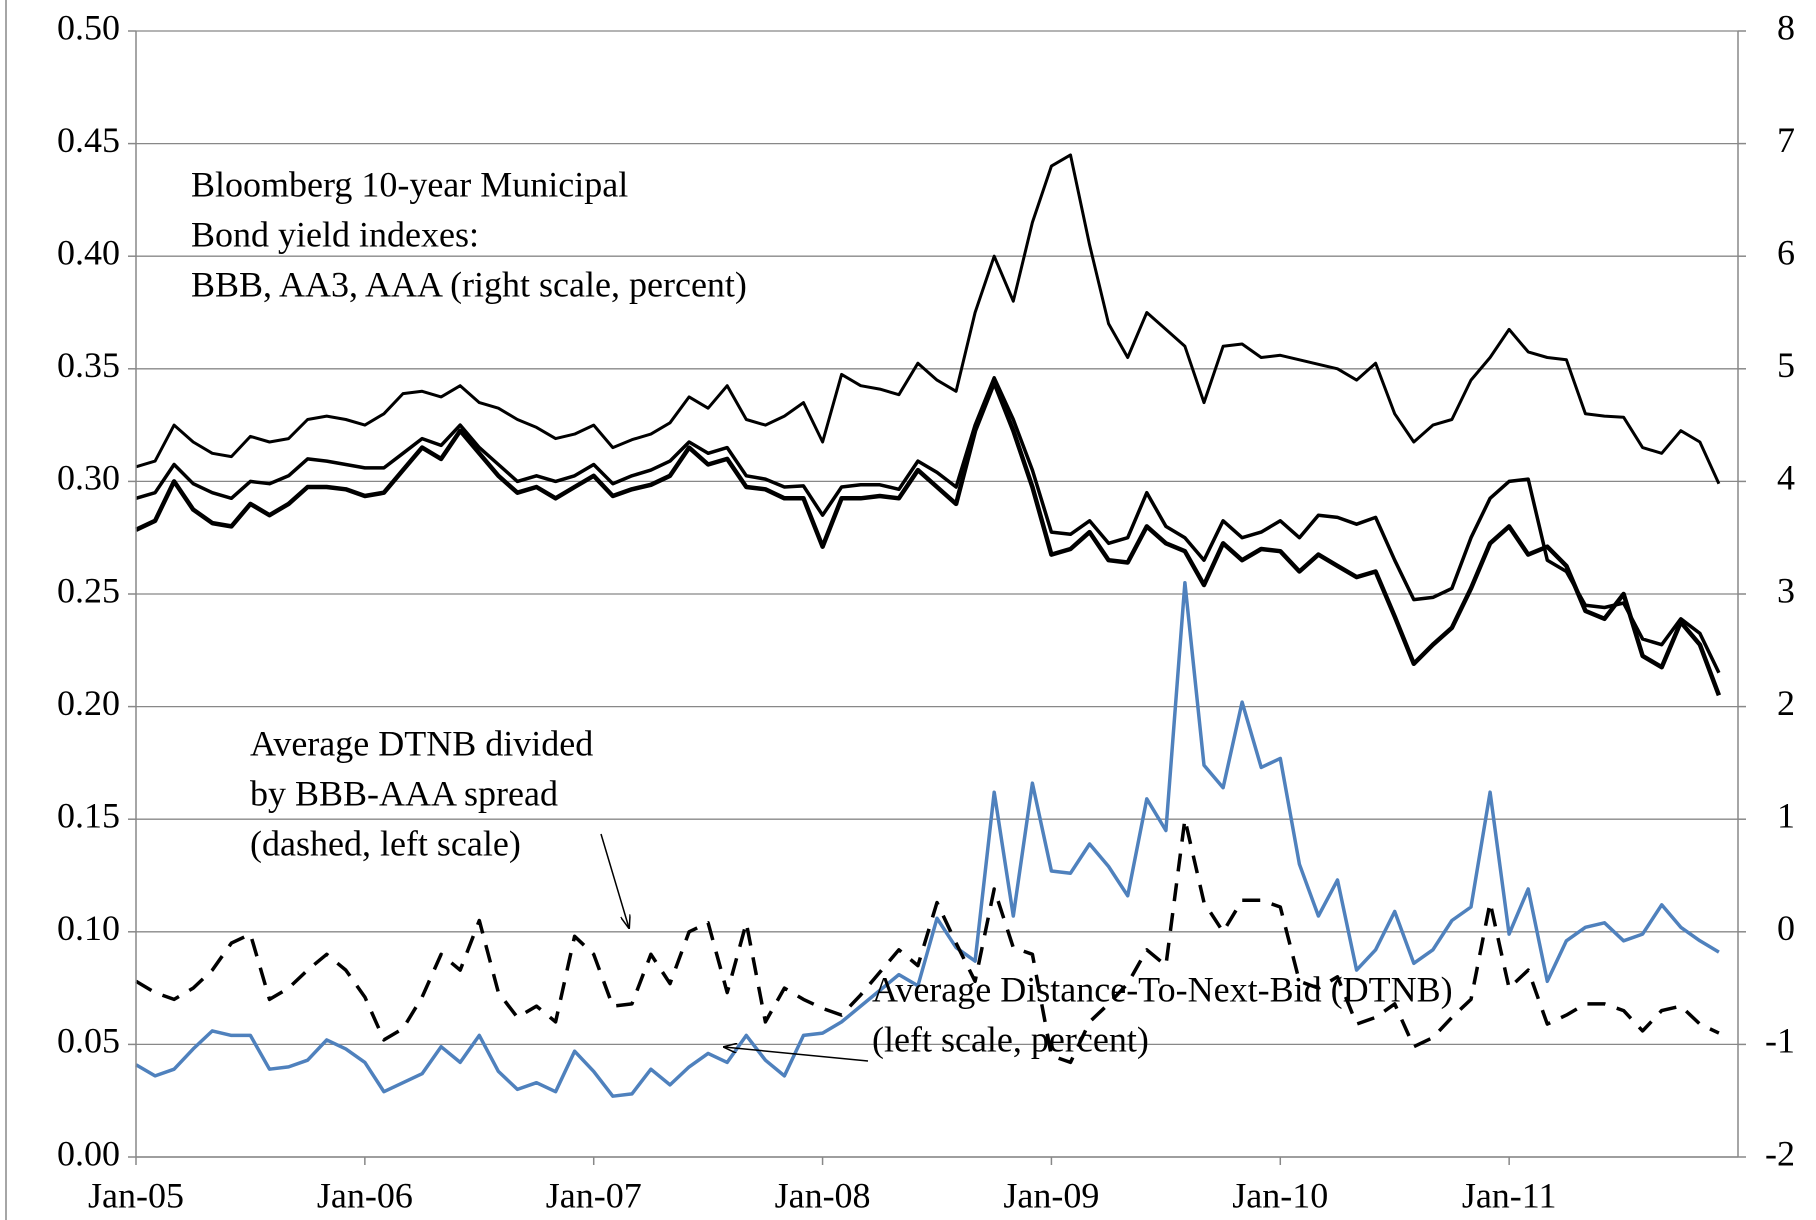 This screenshot has width=1816, height=1220. Describe the element at coordinates (88, 1041) in the screenshot. I see `y-tick-label: 0.05` at that location.